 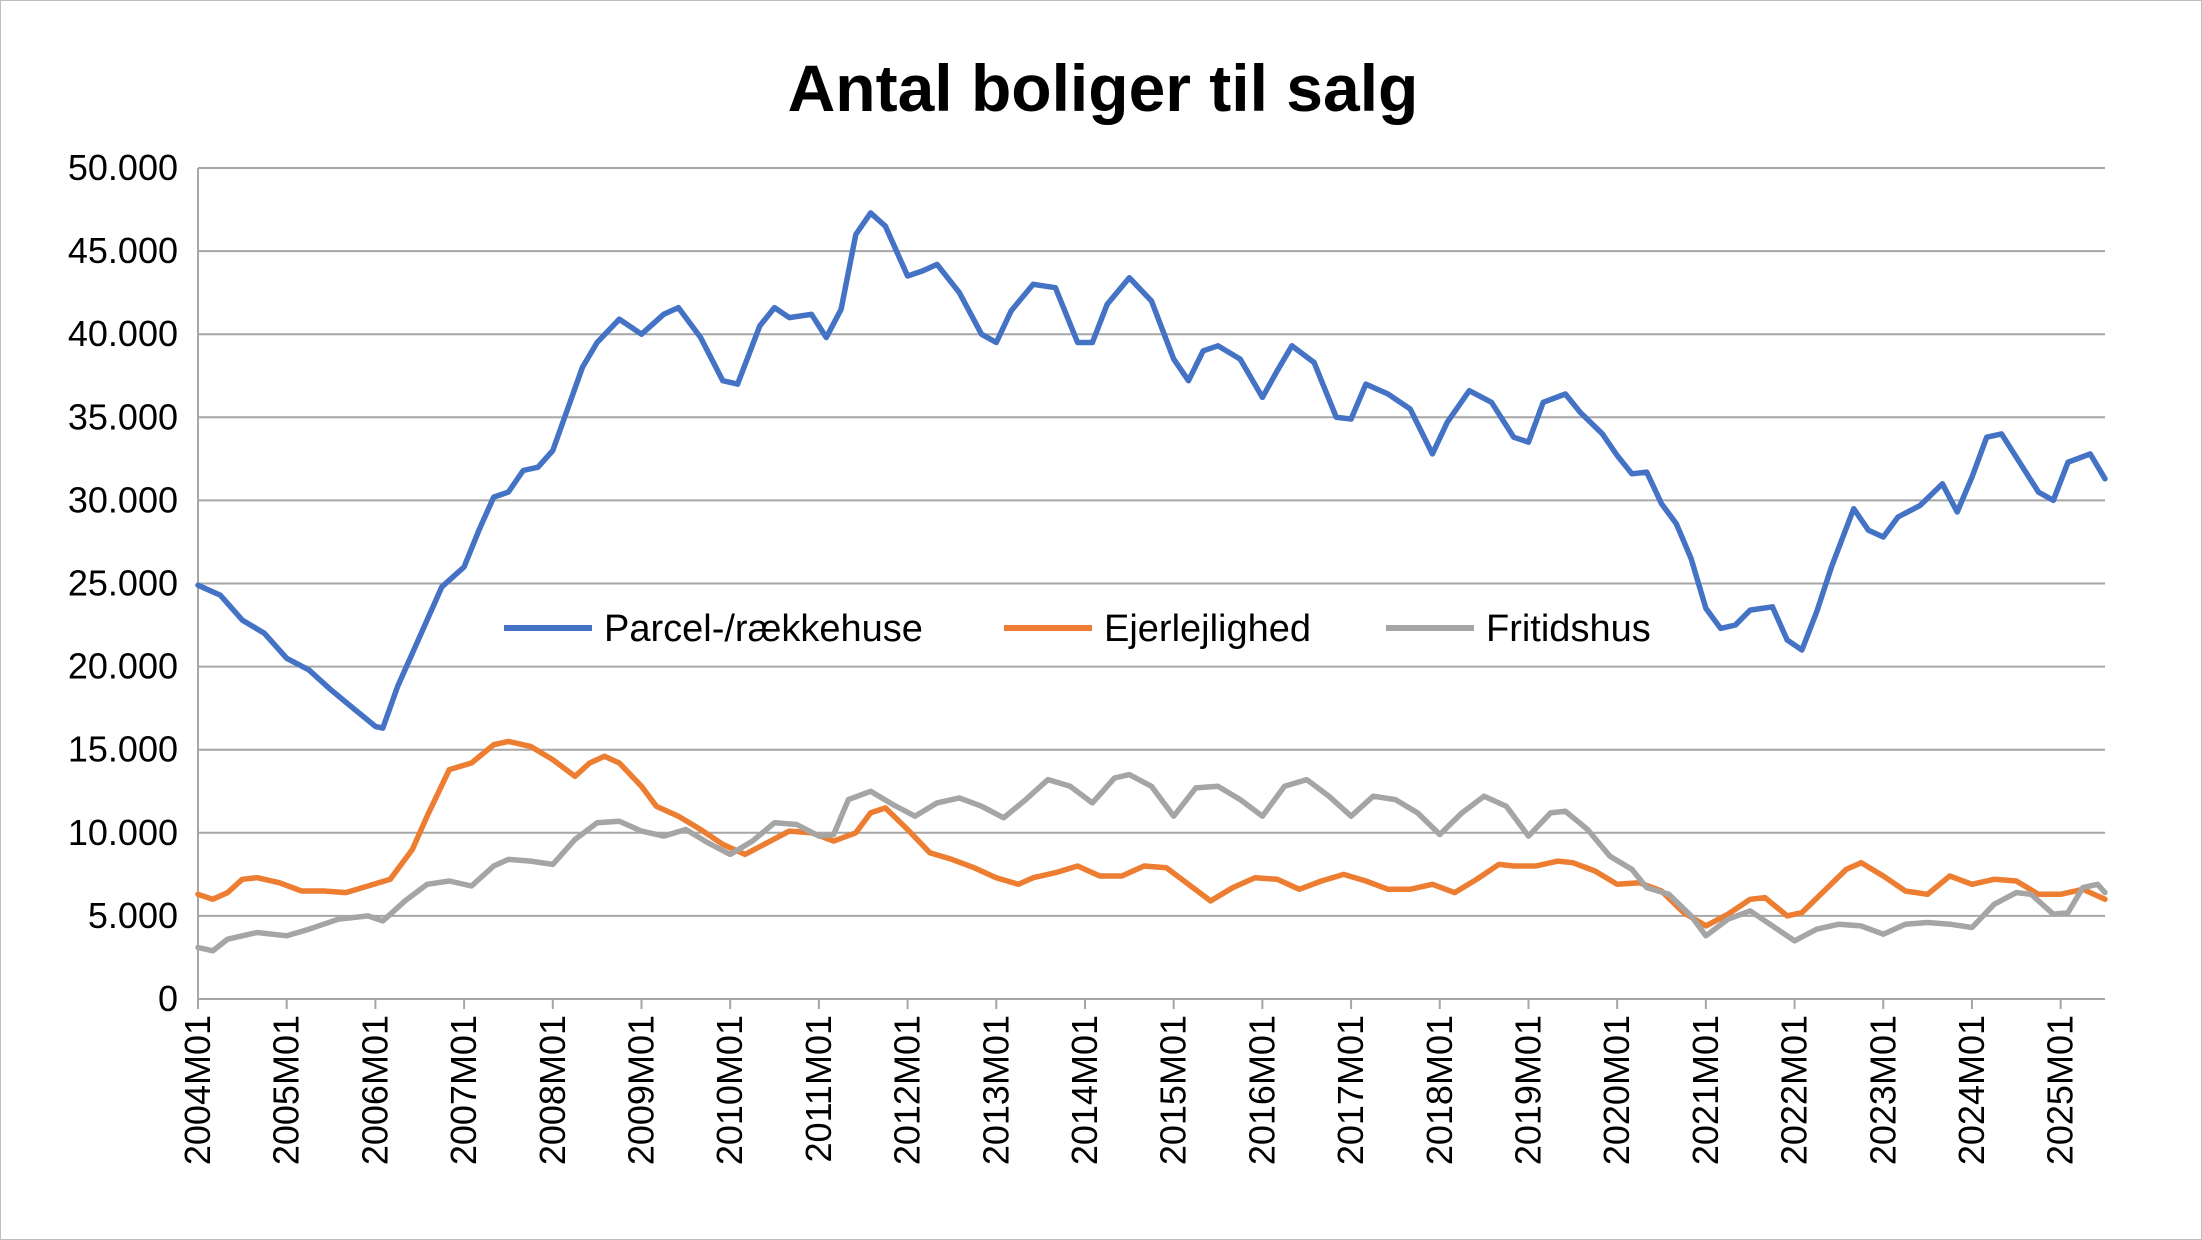 What do you see at coordinates (1616, 1090) in the screenshot?
I see `x-tick-label: 2020M01` at bounding box center [1616, 1090].